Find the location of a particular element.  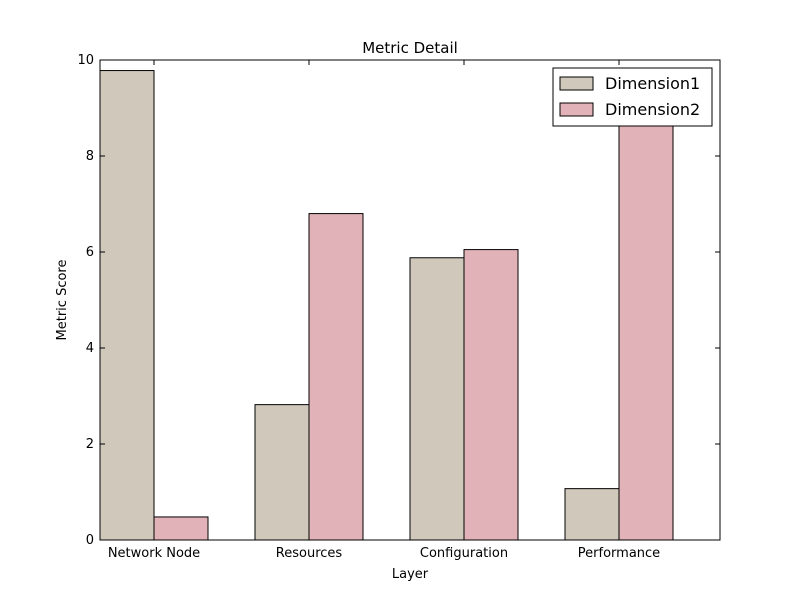

bar-dimension1-configuration is located at coordinates (437, 399).